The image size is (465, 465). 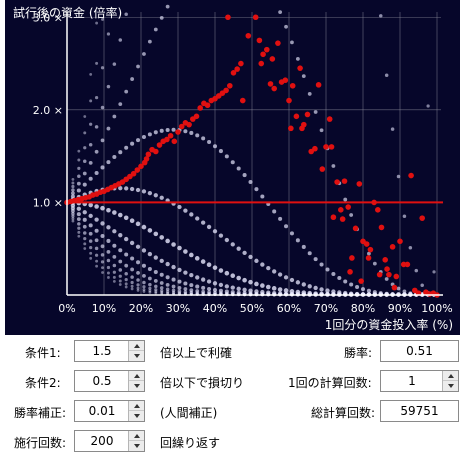 I want to click on calc-per-run-increment-button, so click(x=450, y=376).